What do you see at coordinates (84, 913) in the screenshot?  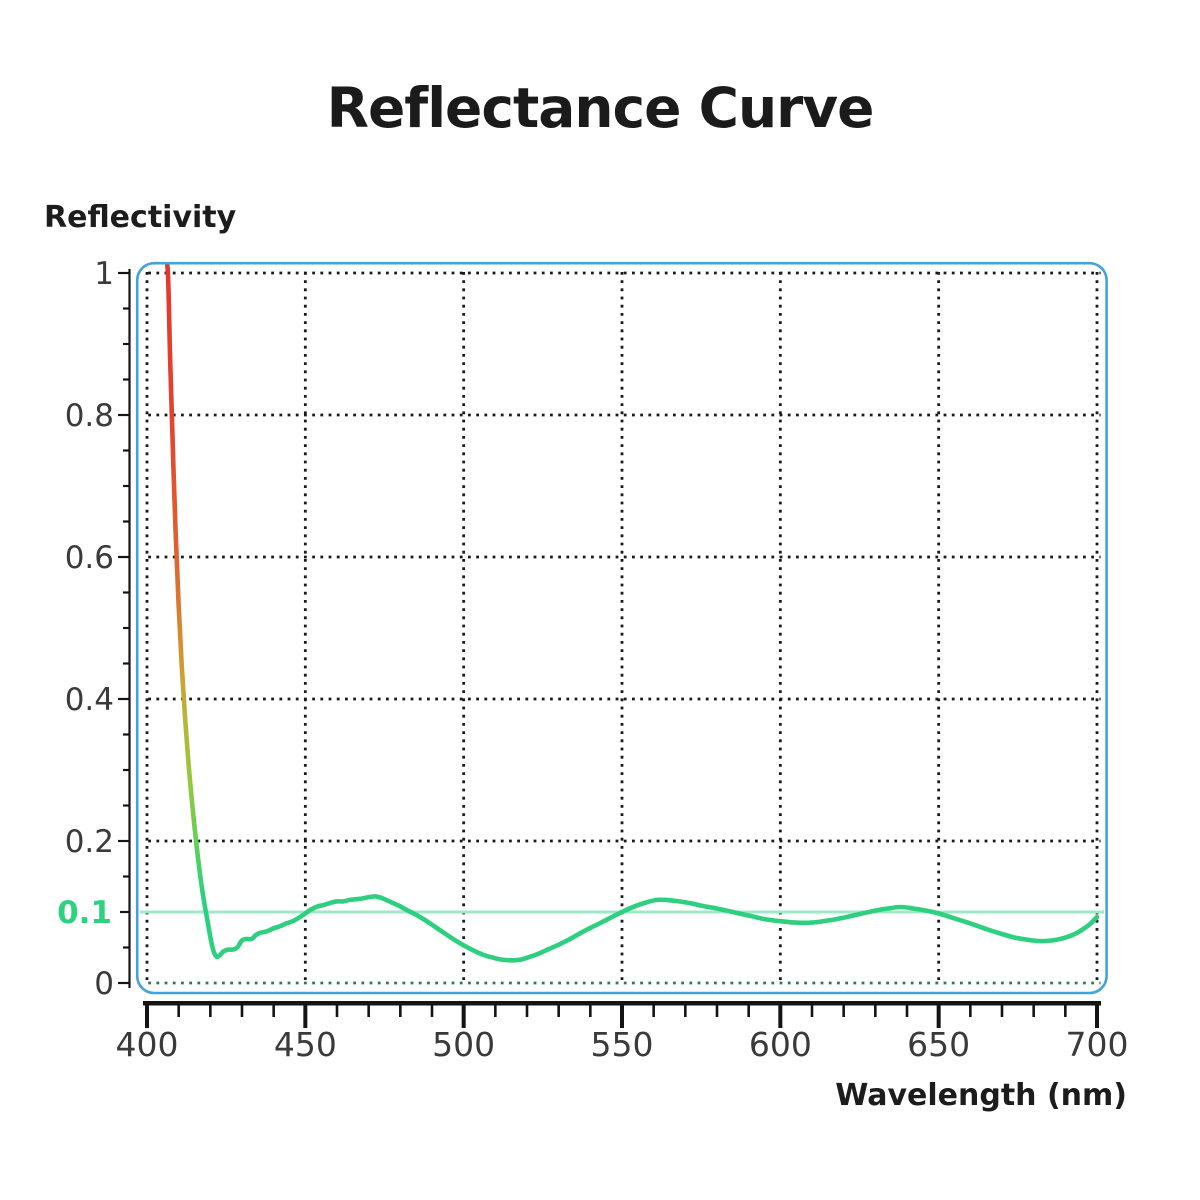 I see `y-tick-label-highlight: 0.1` at bounding box center [84, 913].